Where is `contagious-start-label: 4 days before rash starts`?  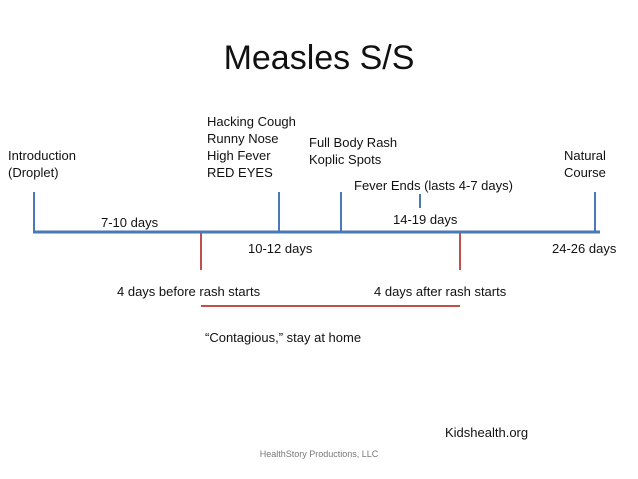
contagious-start-label: 4 days before rash starts is located at coordinates (189, 291).